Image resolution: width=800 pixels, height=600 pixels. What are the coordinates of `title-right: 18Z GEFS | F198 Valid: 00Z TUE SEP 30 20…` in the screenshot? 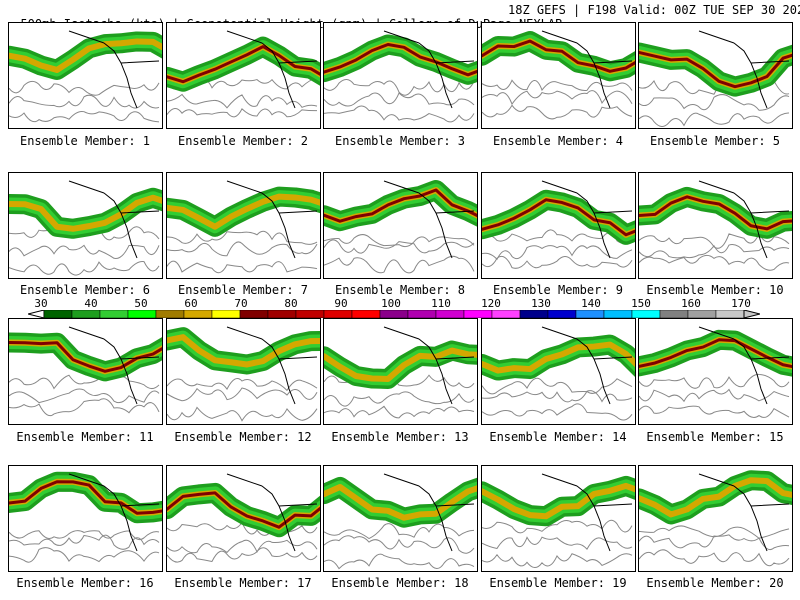 It's located at (654, 10).